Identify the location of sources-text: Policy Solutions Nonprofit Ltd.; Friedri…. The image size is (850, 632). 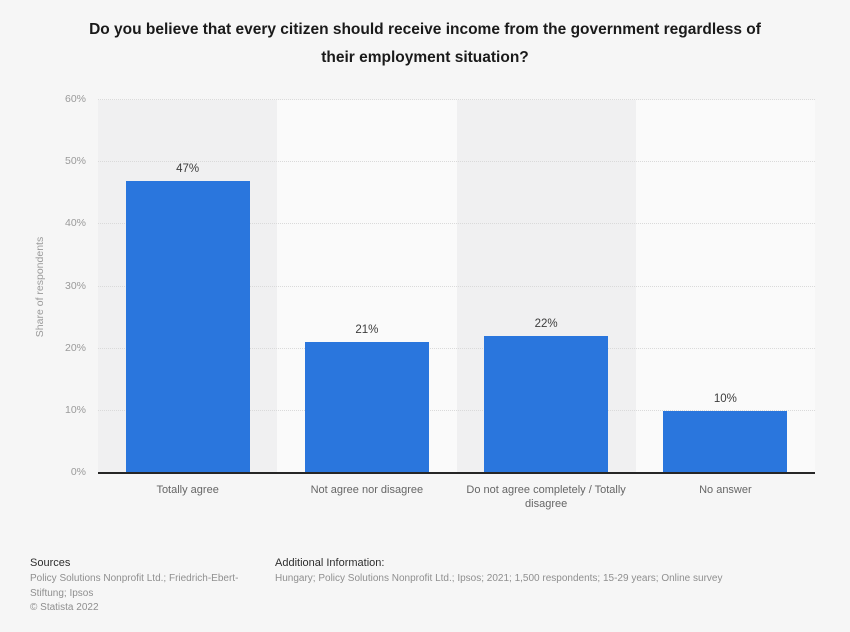
(134, 586).